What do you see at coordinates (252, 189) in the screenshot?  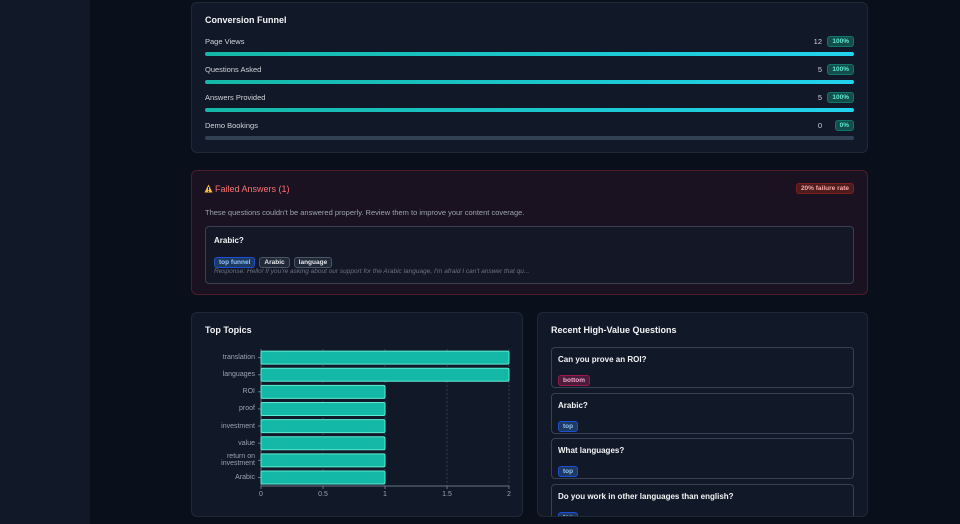 I see `failed-title: Failed Answers (1)` at bounding box center [252, 189].